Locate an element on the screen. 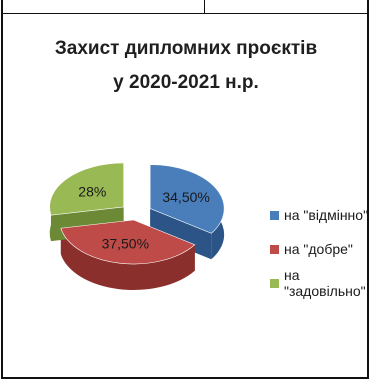 The width and height of the screenshot is (372, 381). legend-label-satisfactory: на "задовільно" is located at coordinates (325, 283).